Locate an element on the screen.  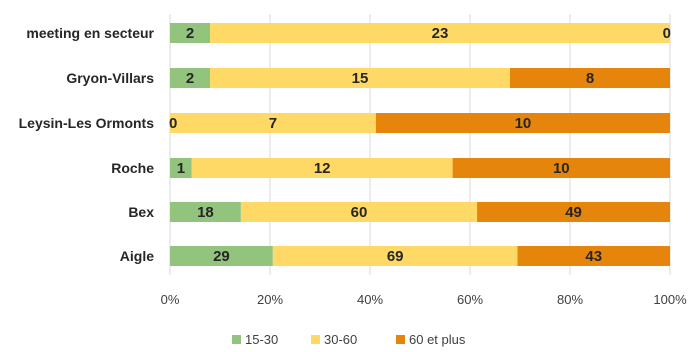
category-label-0: meeting en secteur is located at coordinates (90, 33).